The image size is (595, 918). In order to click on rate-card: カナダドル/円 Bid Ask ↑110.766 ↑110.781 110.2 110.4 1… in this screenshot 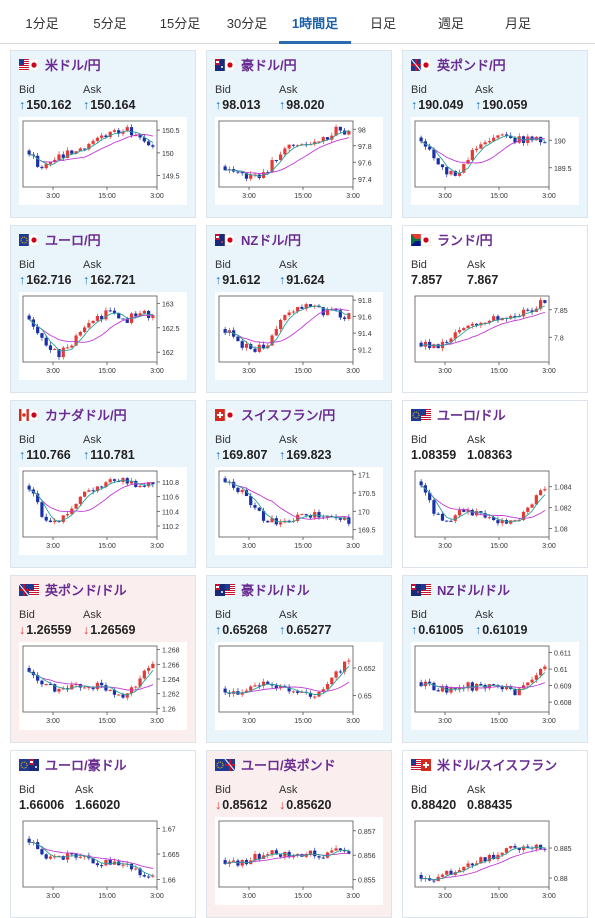, I will do `click(103, 484)`.